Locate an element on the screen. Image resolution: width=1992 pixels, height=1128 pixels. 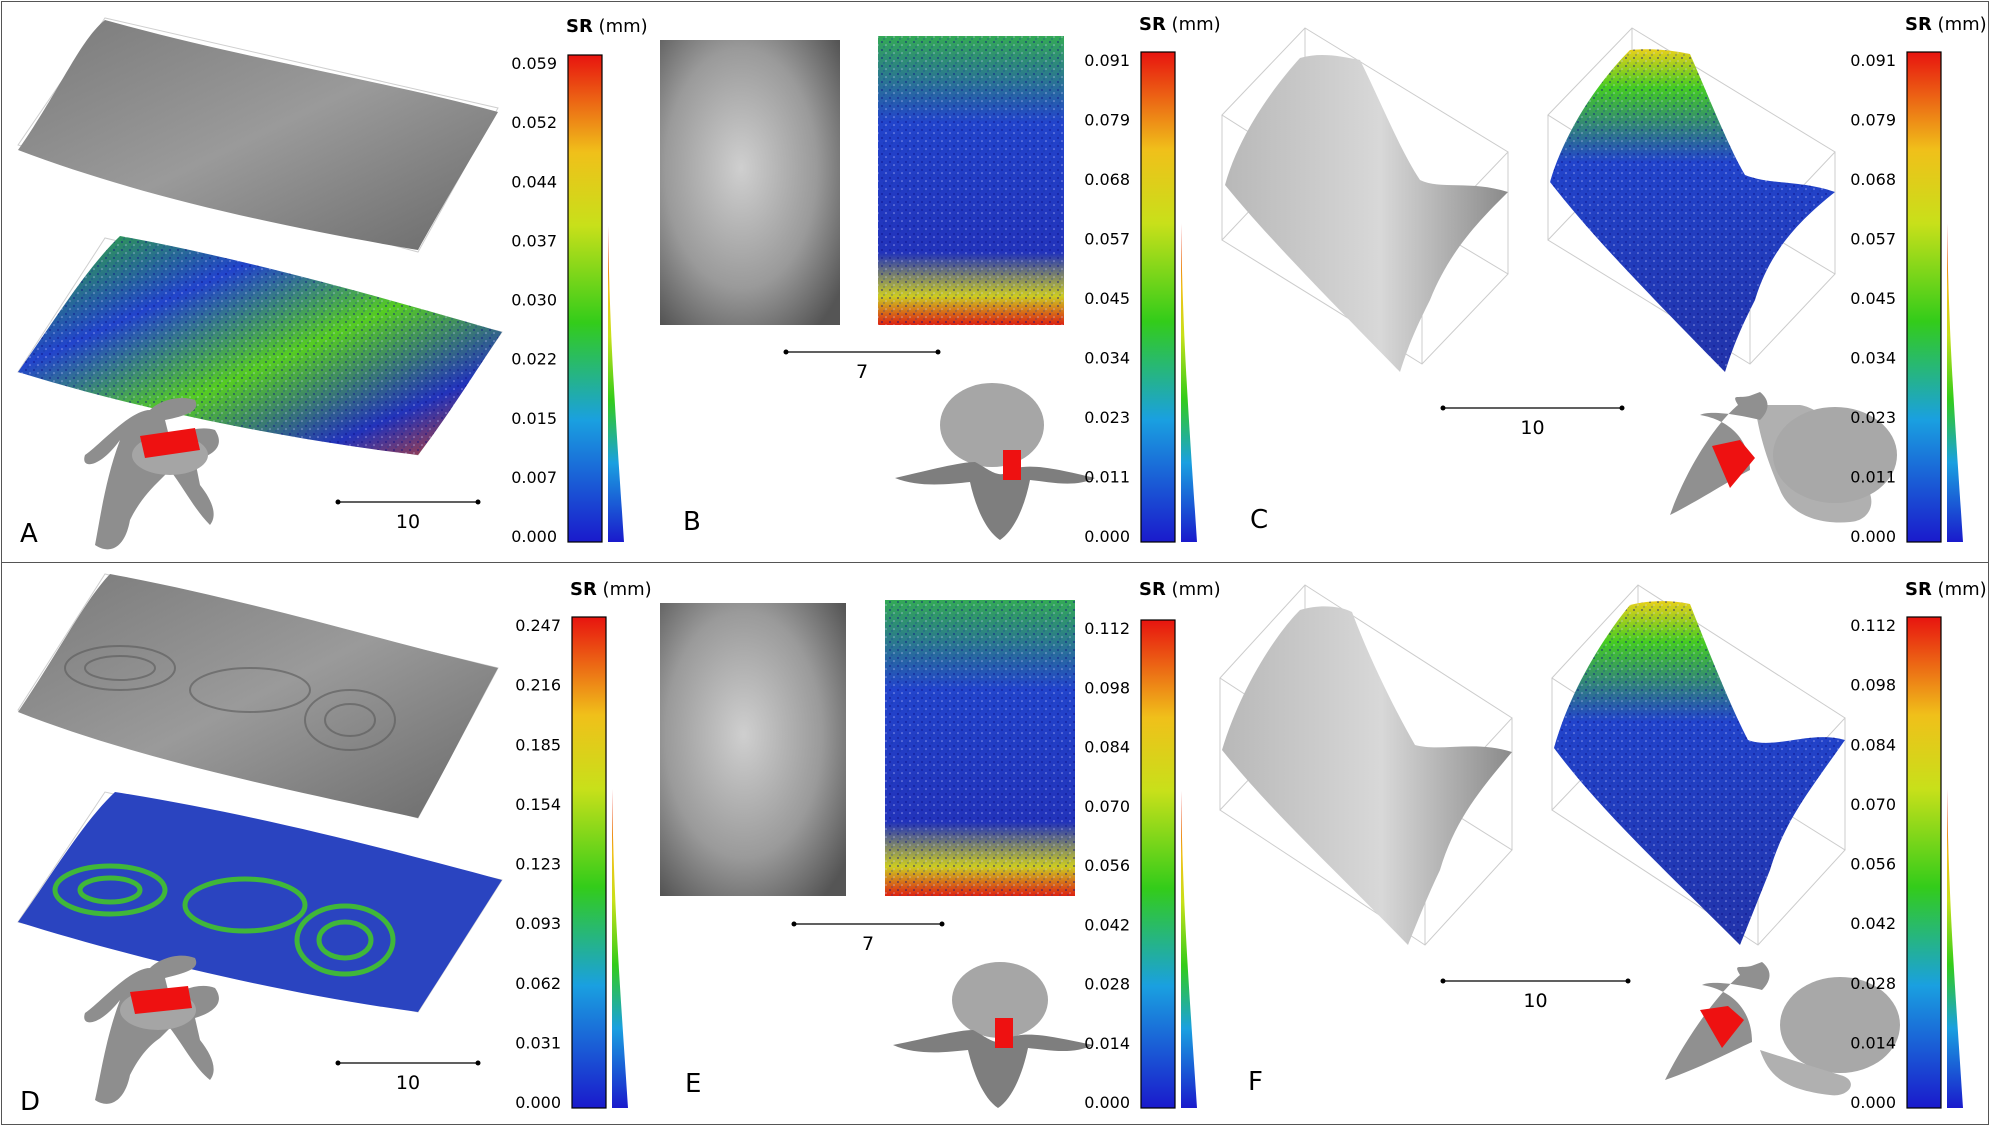
vertebra-thumbnail-e is located at coordinates (993, 1035).